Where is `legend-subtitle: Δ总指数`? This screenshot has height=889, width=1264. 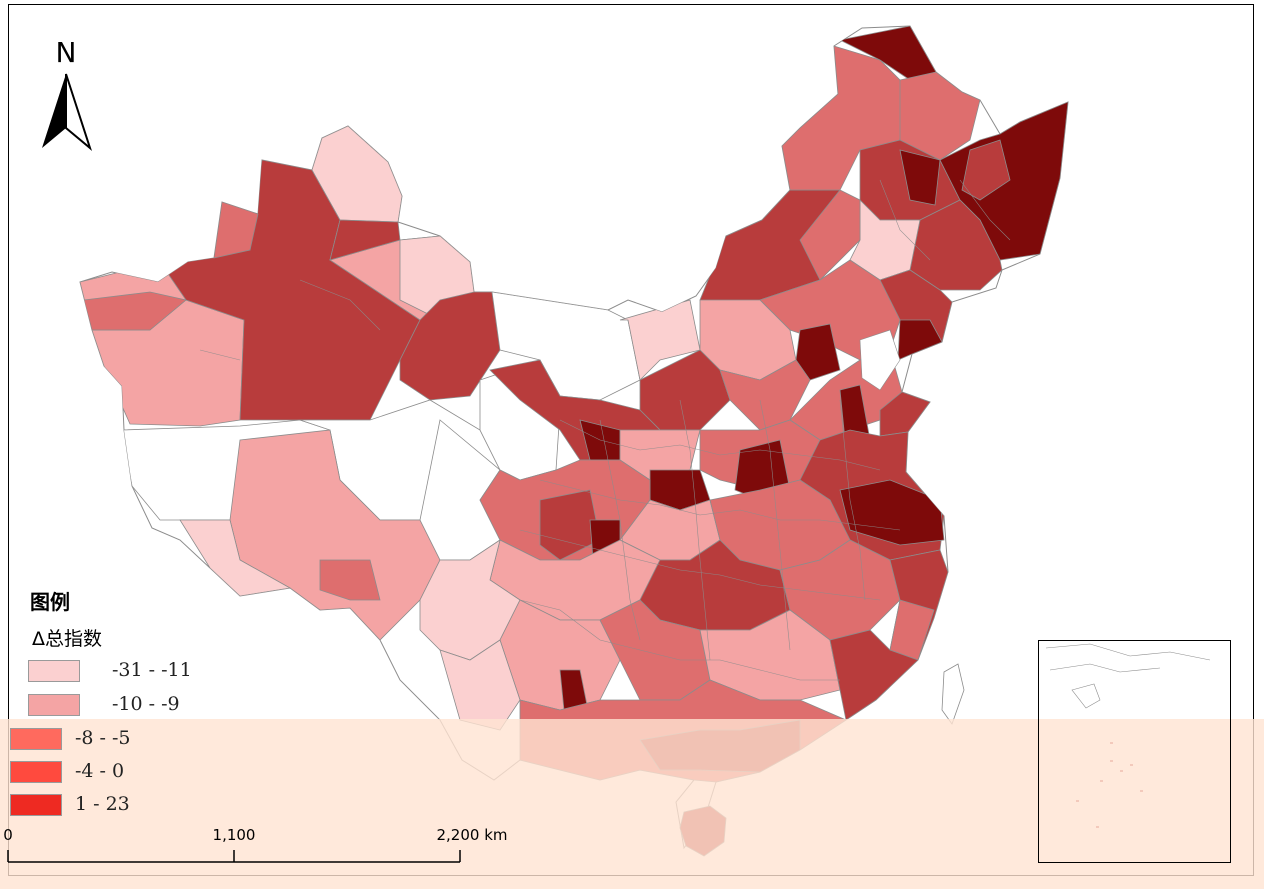
legend-subtitle: Δ总指数 is located at coordinates (67, 639).